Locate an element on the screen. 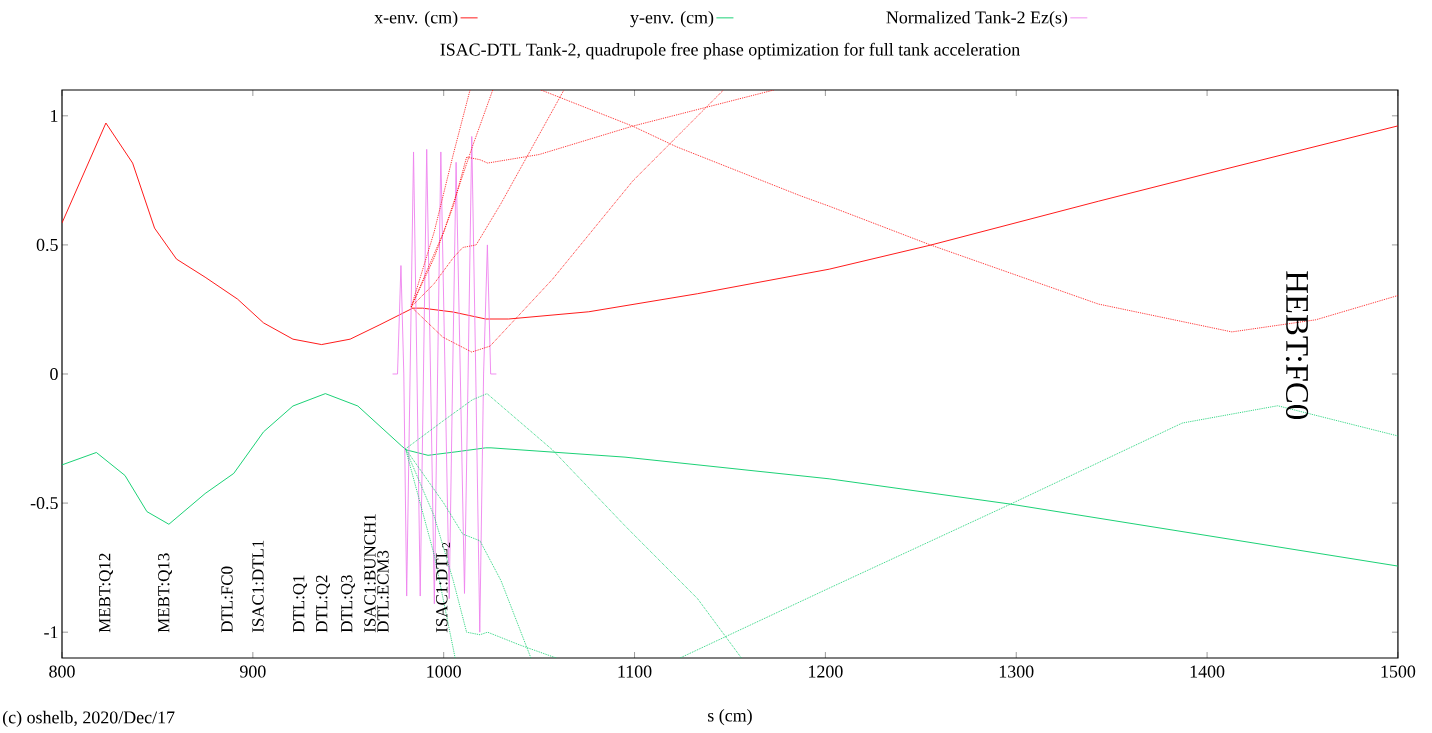 The image size is (1432, 733). x-tick-label: 900 is located at coordinates (252, 671).